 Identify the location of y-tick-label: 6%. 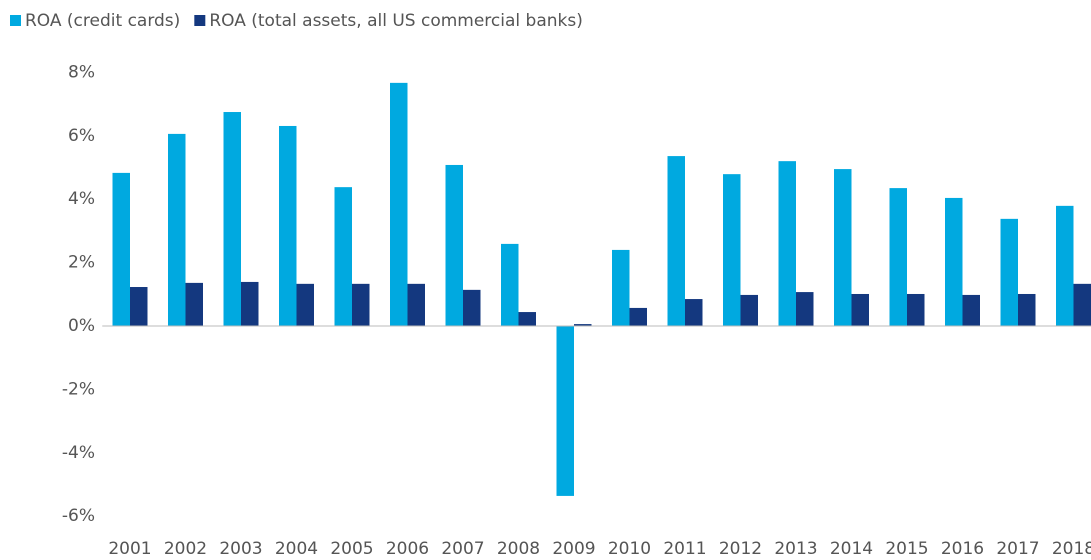
(81, 136).